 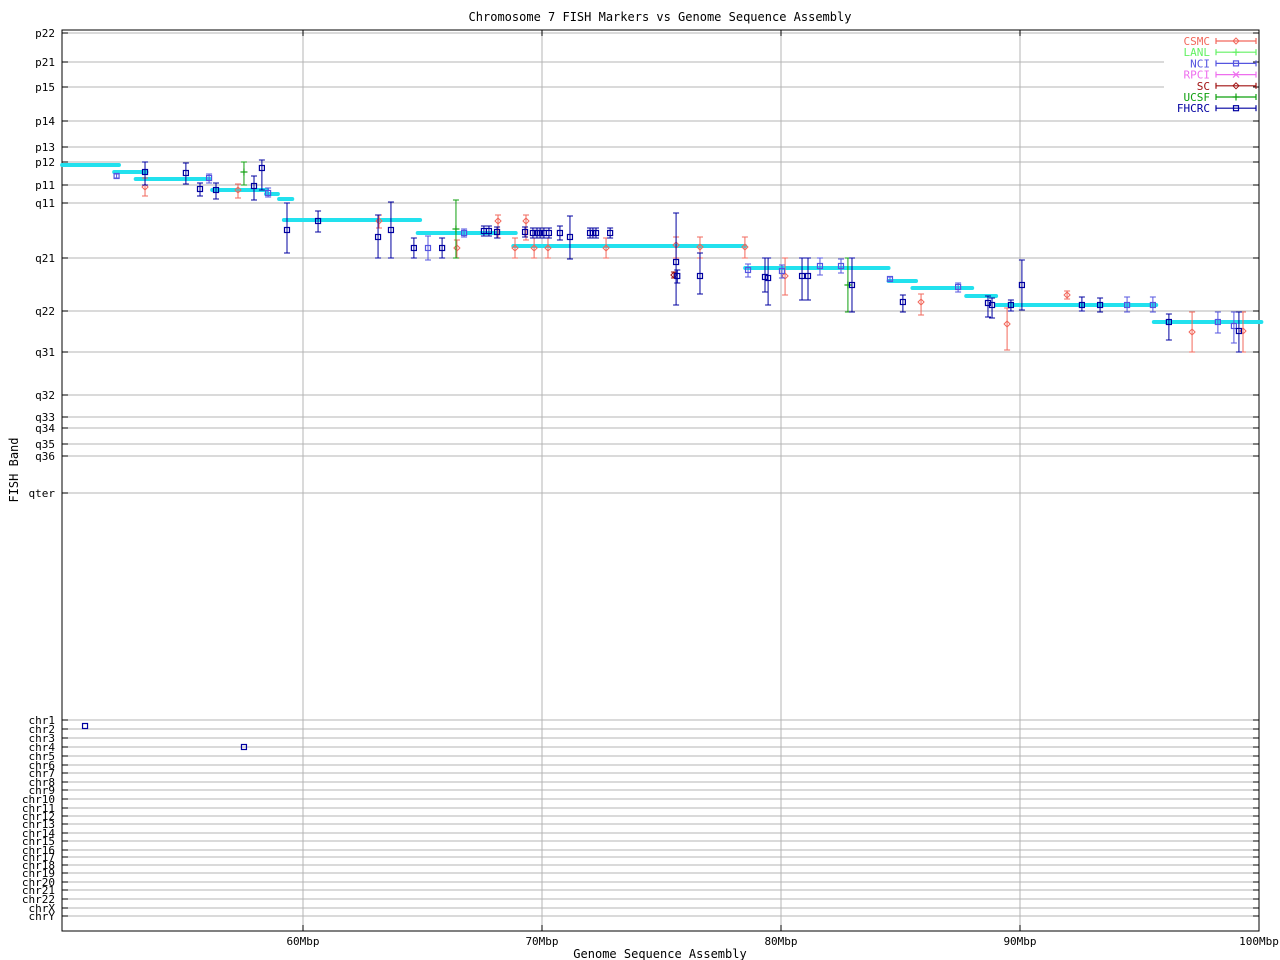 What do you see at coordinates (42, 720) in the screenshot?
I see `svg-text: chr1` at bounding box center [42, 720].